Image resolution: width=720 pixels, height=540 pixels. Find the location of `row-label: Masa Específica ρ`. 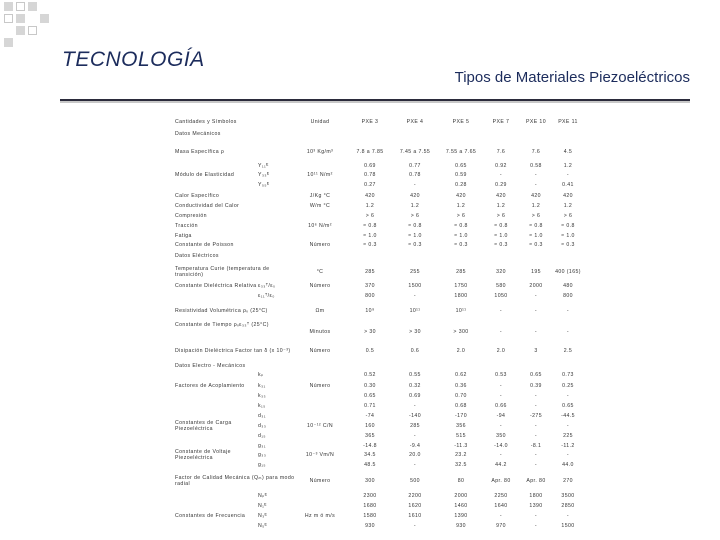

row-label: Masa Específica ρ is located at coordinates (200, 152).